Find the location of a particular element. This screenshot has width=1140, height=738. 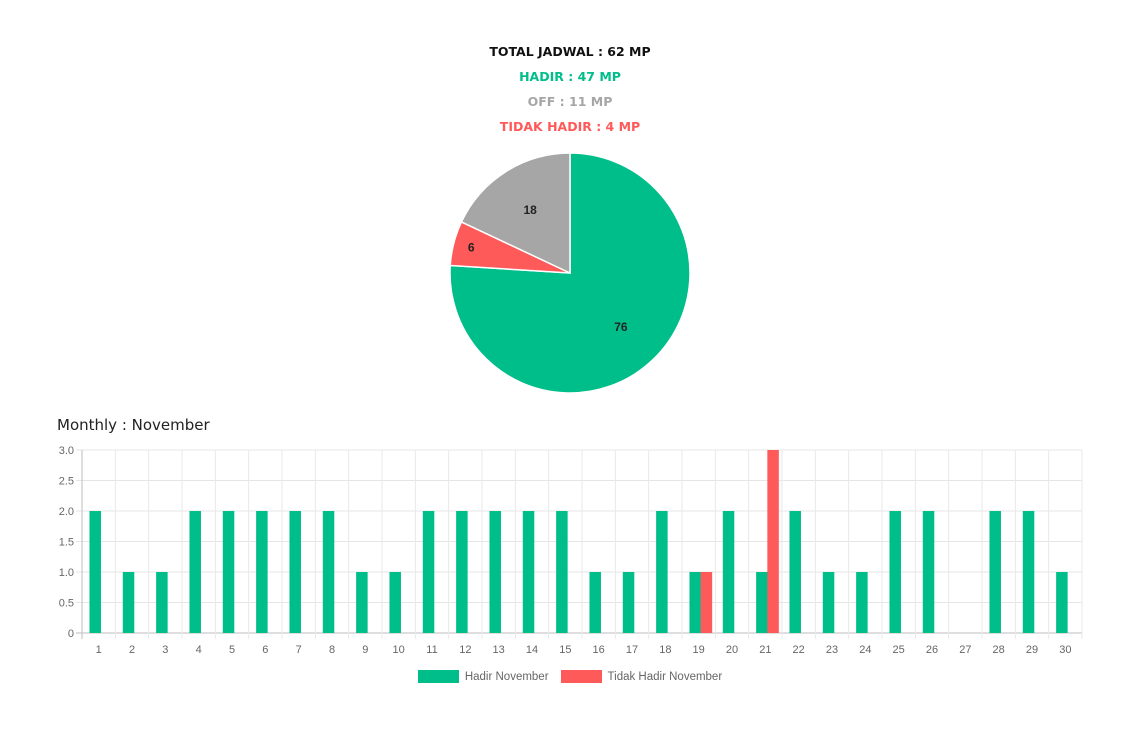

pie-label-off: 18 is located at coordinates (530, 210).